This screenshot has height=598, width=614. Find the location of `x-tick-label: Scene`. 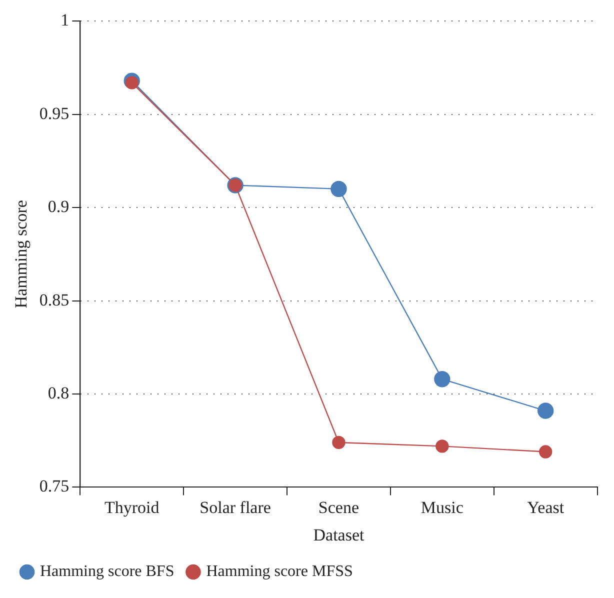

x-tick-label: Scene is located at coordinates (339, 507).